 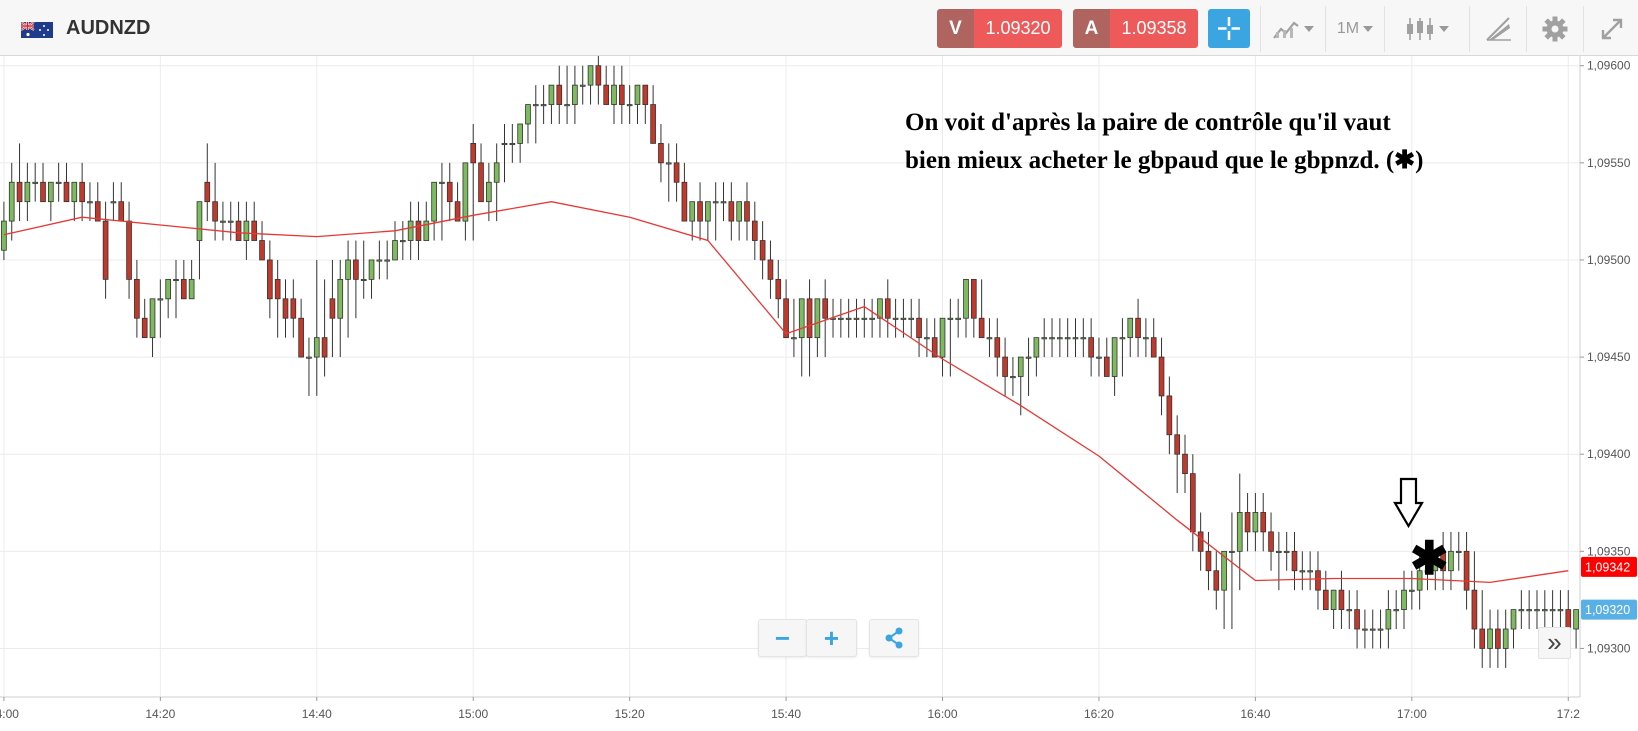 I want to click on draw-tools-button, so click(x=1497, y=29).